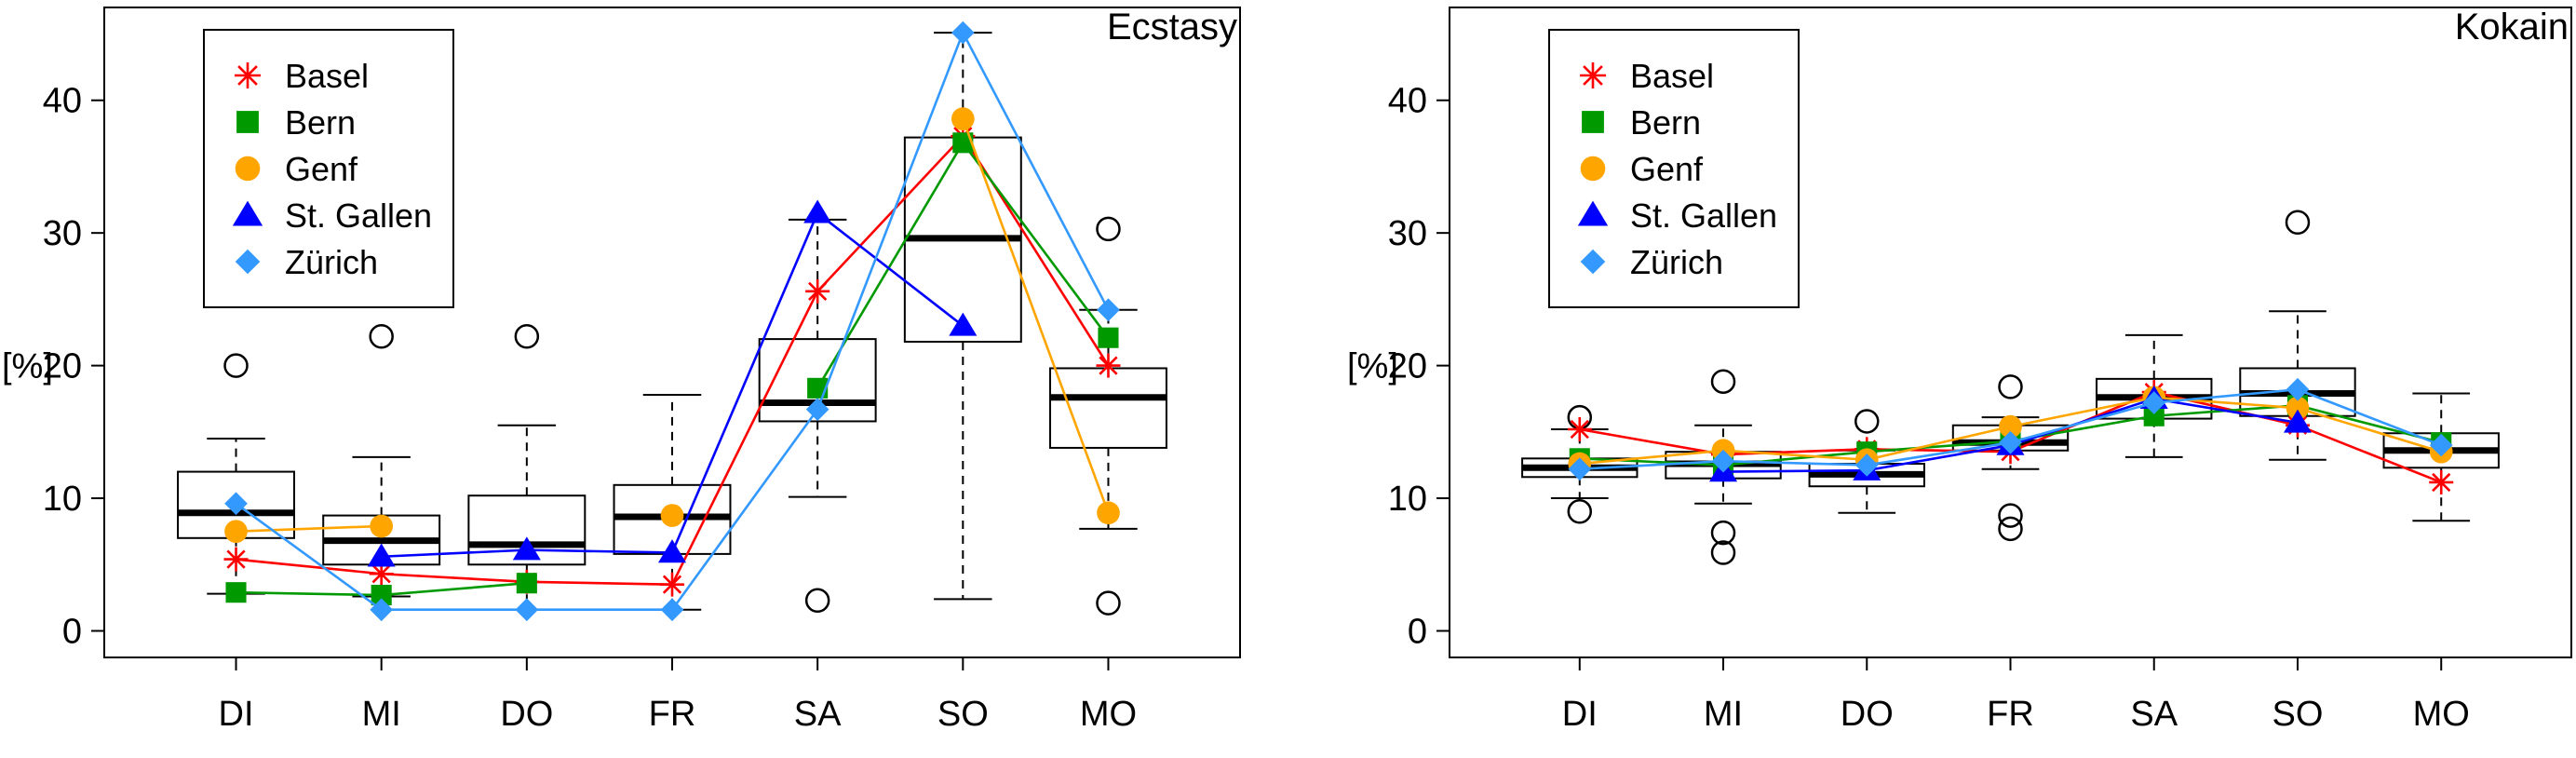  I want to click on y-axis-label: [%], so click(1372, 366).